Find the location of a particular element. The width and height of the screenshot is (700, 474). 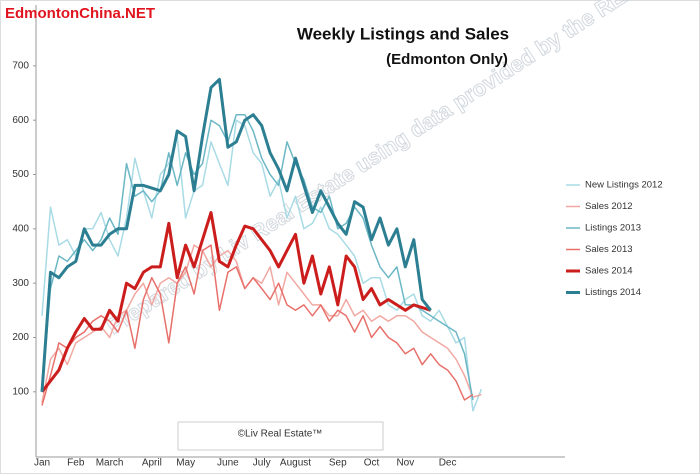

y-tick-label: 100 is located at coordinates (20, 391).